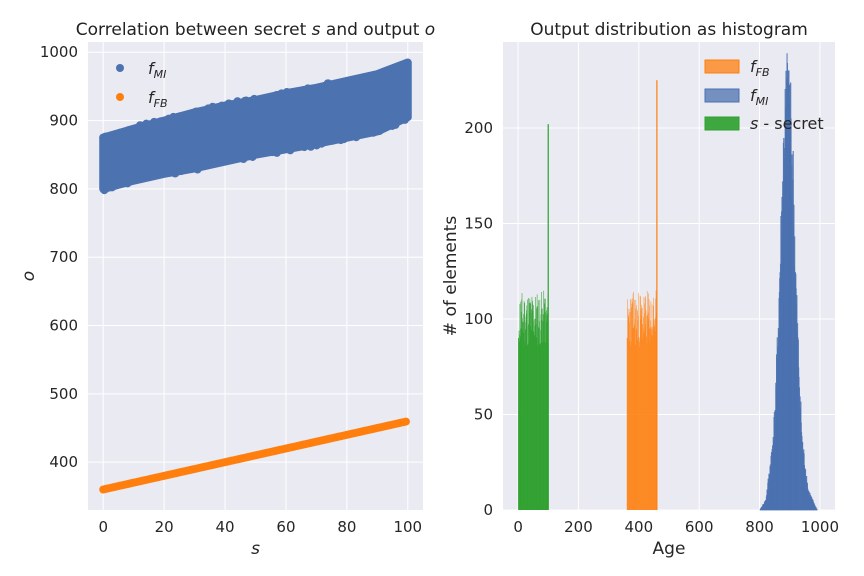  Describe the element at coordinates (478, 128) in the screenshot. I see `y-tick-label: 200` at that location.